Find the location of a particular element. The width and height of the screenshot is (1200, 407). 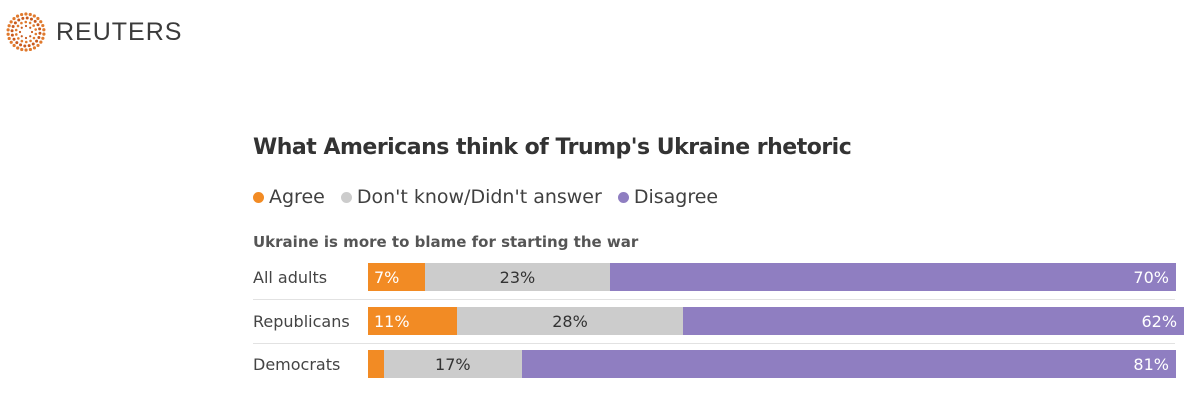

data-label: 23% is located at coordinates (517, 277).